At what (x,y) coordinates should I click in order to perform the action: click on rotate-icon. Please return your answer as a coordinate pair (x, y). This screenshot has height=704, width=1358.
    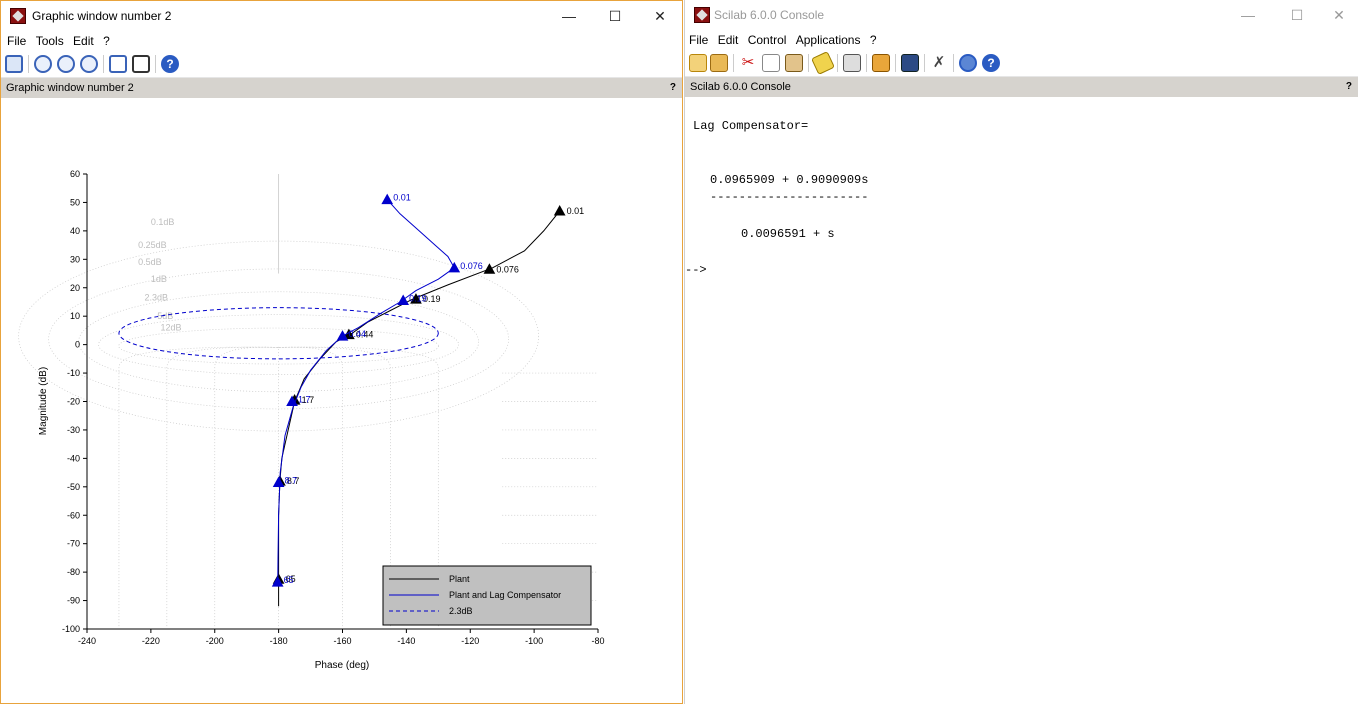
    Looking at the image, I should click on (14, 64).